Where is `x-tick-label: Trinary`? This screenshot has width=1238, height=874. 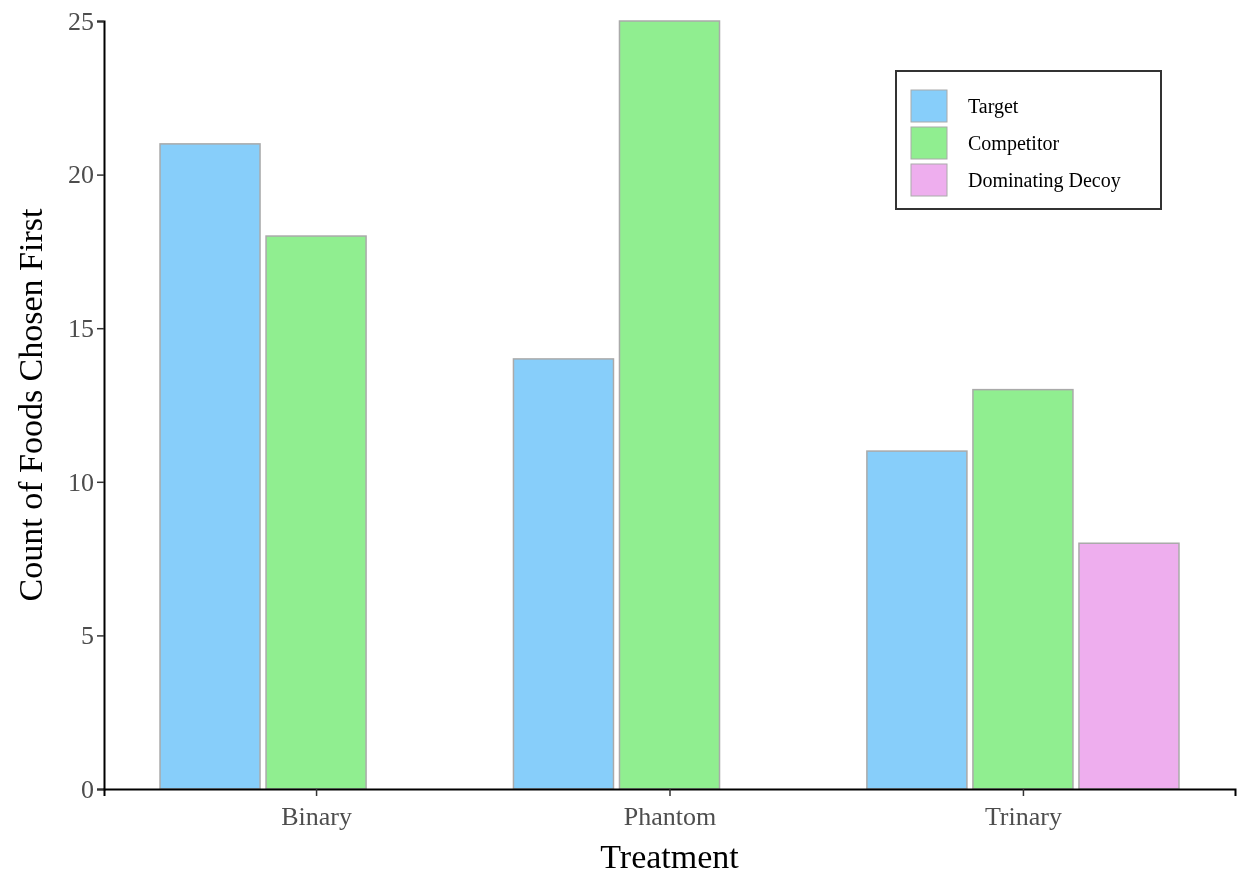
x-tick-label: Trinary is located at coordinates (1023, 816).